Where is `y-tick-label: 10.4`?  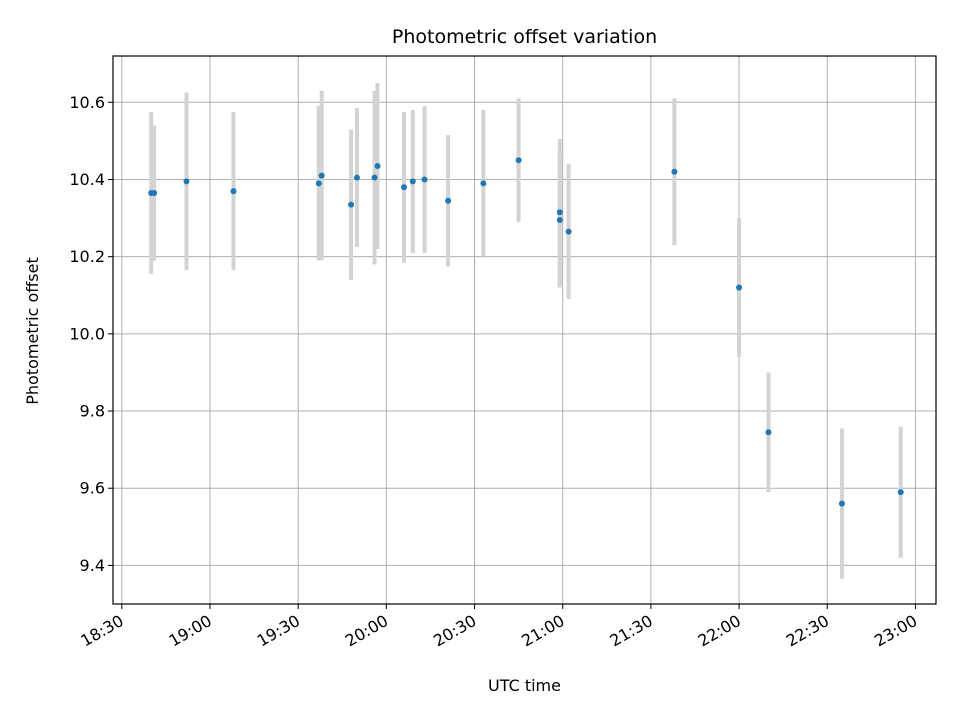
y-tick-label: 10.4 is located at coordinates (87, 179).